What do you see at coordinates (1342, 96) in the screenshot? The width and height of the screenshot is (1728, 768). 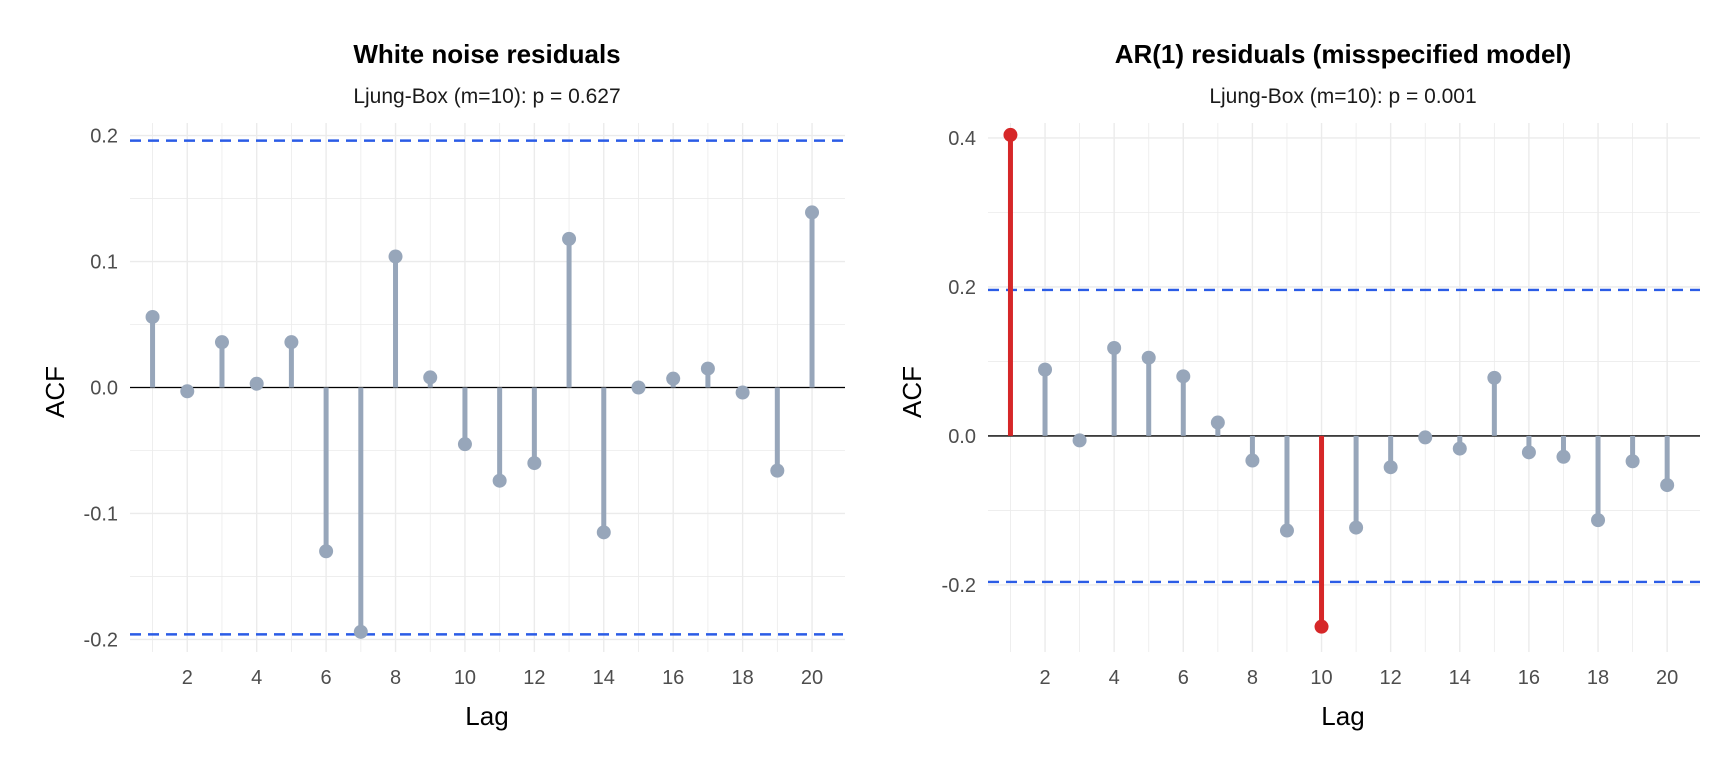 I see `panel-subtitle: Ljung-Box (m=10): p = 0.001` at bounding box center [1342, 96].